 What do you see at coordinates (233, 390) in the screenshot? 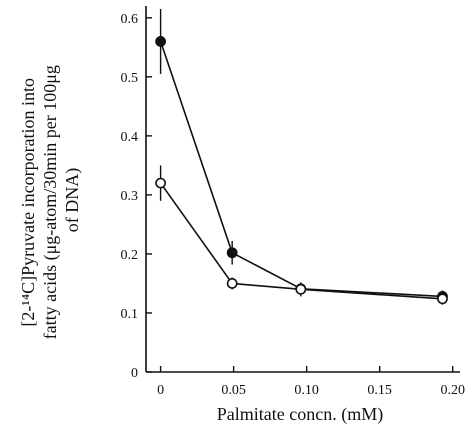
I see `x-tick-label: 0.05` at bounding box center [233, 390].